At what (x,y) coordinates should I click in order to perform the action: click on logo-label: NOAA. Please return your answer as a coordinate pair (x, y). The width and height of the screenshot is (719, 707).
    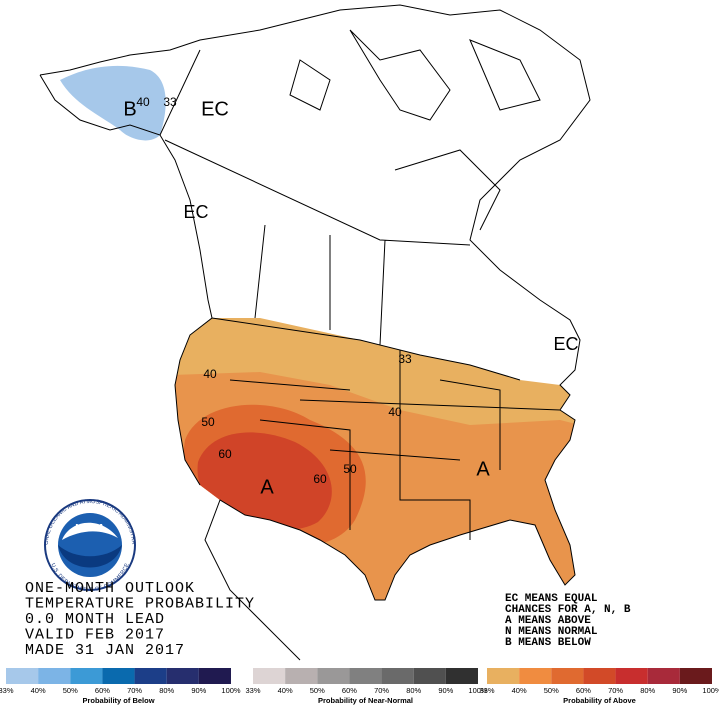
    Looking at the image, I should click on (89, 528).